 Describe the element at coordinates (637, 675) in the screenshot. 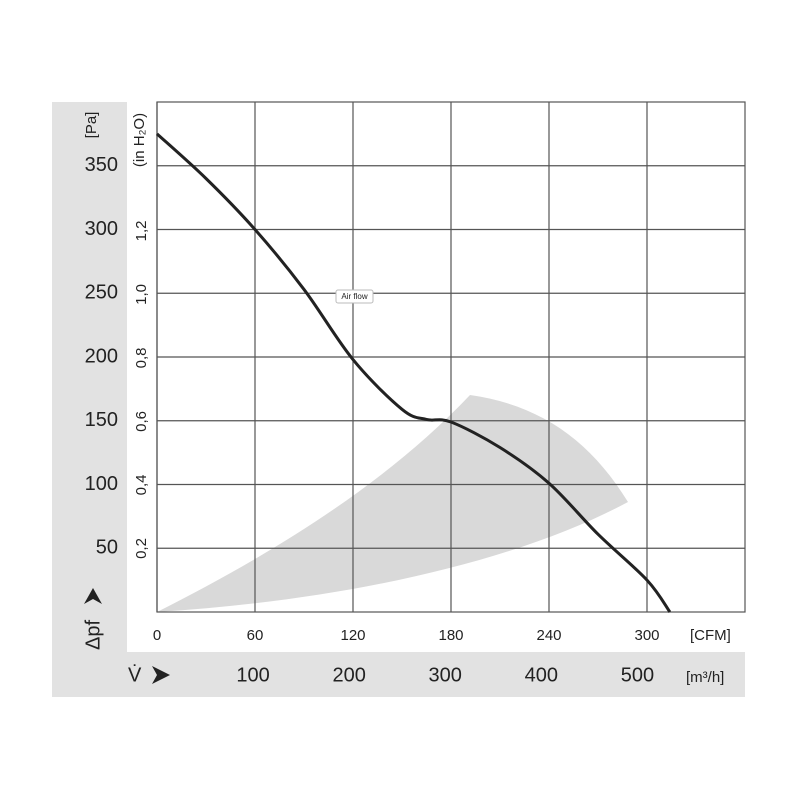

I see `x2-tick-label: 500` at that location.